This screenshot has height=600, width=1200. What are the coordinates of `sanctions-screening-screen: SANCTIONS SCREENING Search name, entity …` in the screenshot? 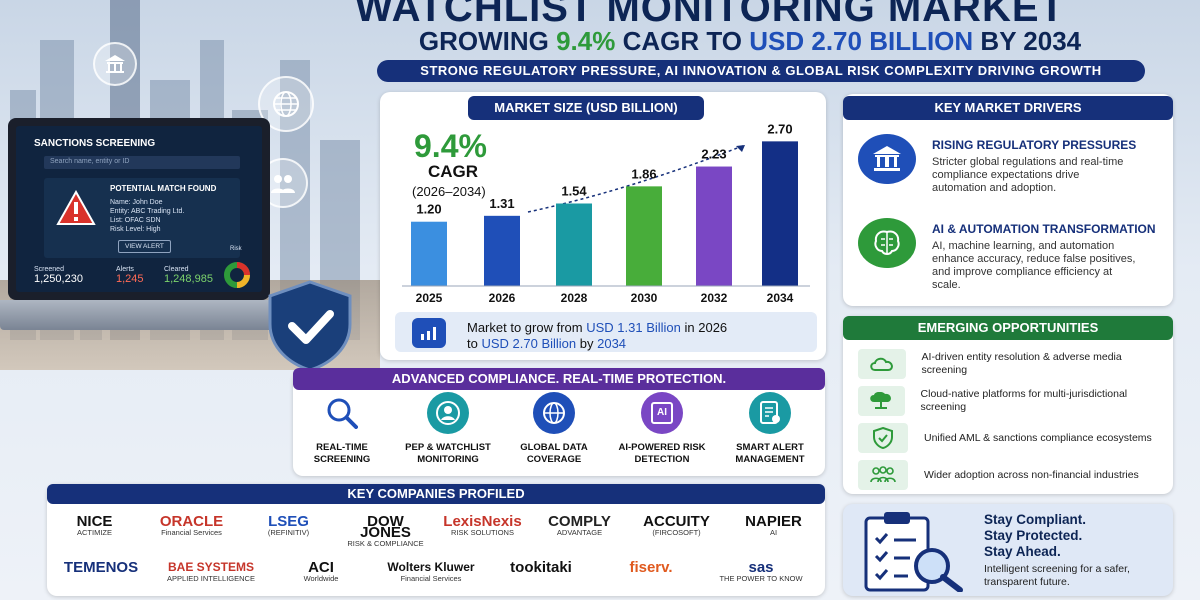 It's located at (139, 209).